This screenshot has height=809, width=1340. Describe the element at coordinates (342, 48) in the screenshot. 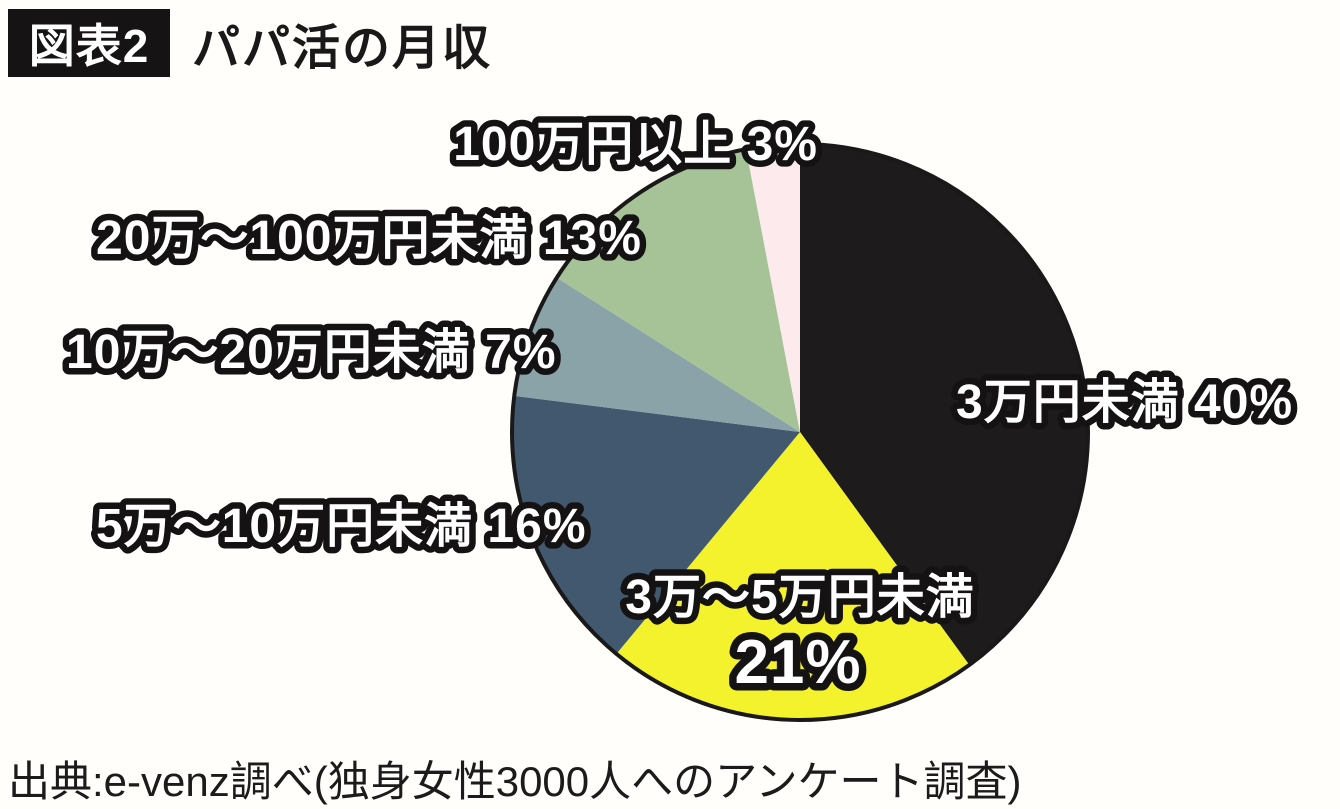

I see `page-title: パパ活の月収` at that location.